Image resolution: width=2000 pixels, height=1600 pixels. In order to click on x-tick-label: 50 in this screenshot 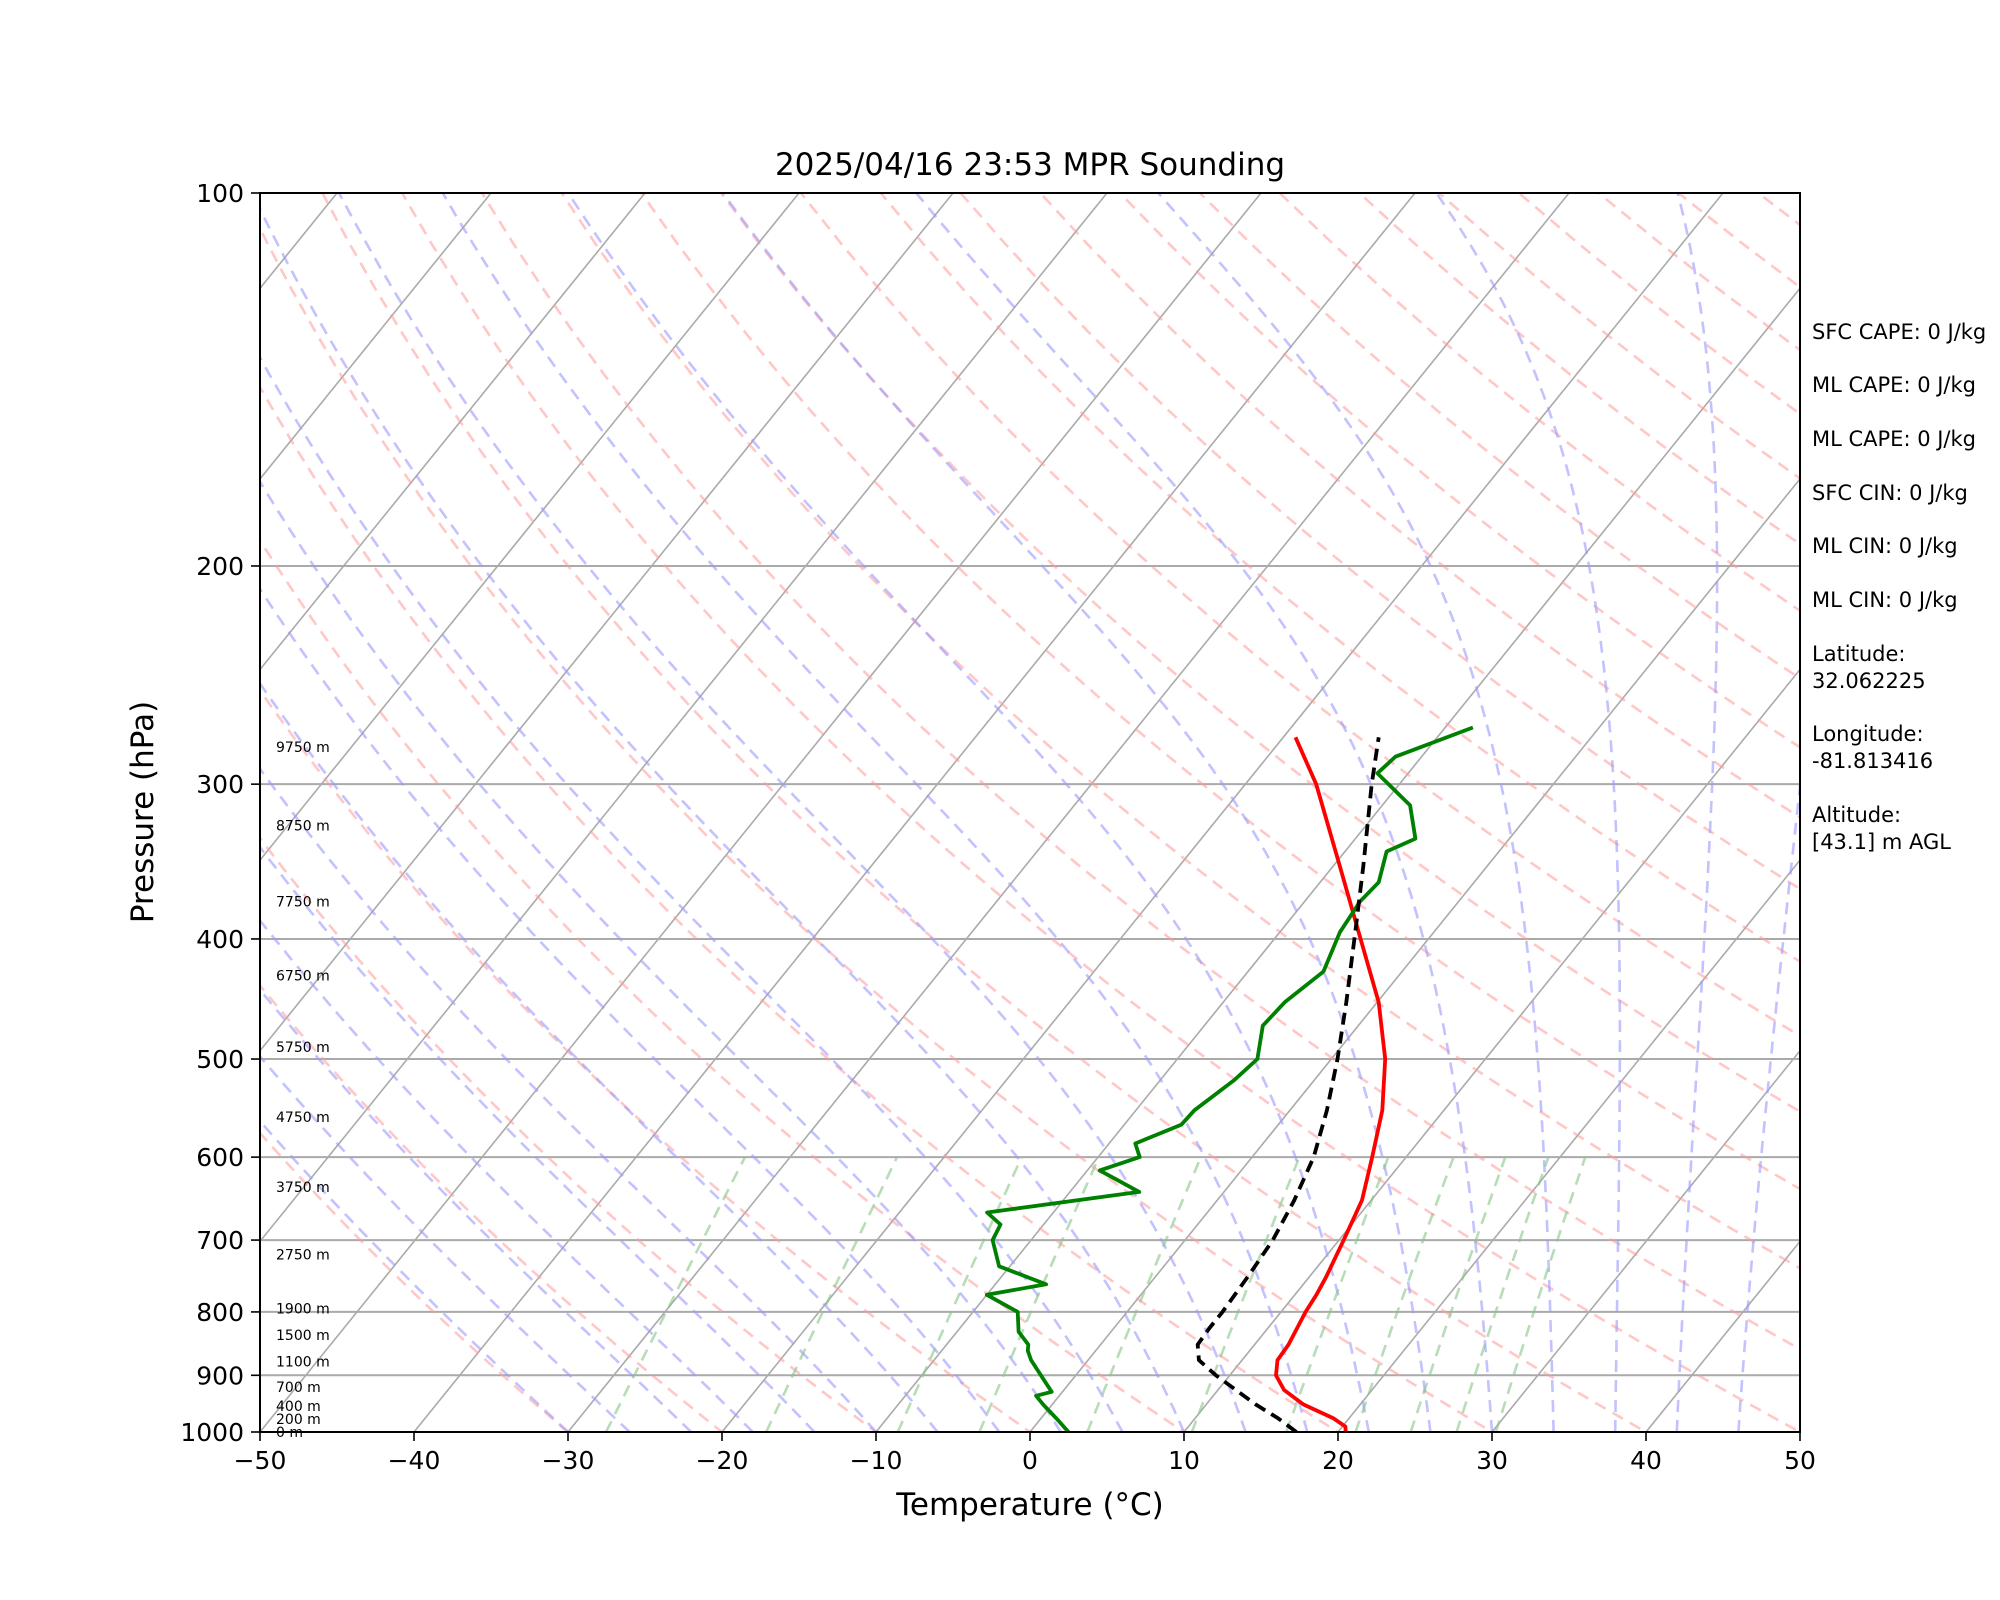, I will do `click(1800, 1460)`.